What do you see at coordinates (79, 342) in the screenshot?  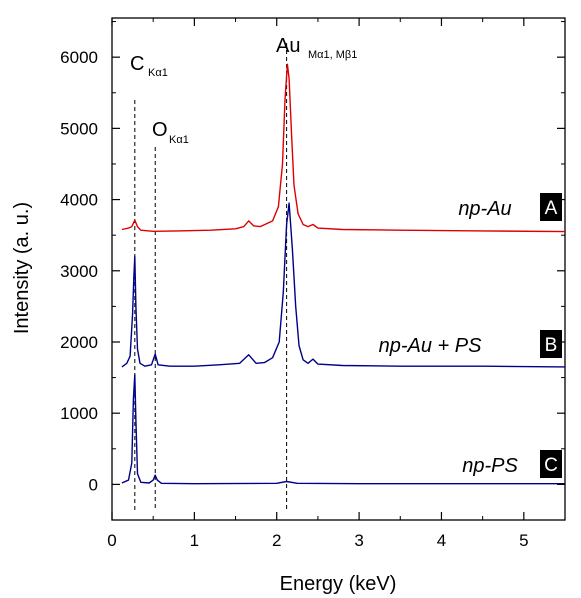 I see `y-tick-label: 2000` at bounding box center [79, 342].